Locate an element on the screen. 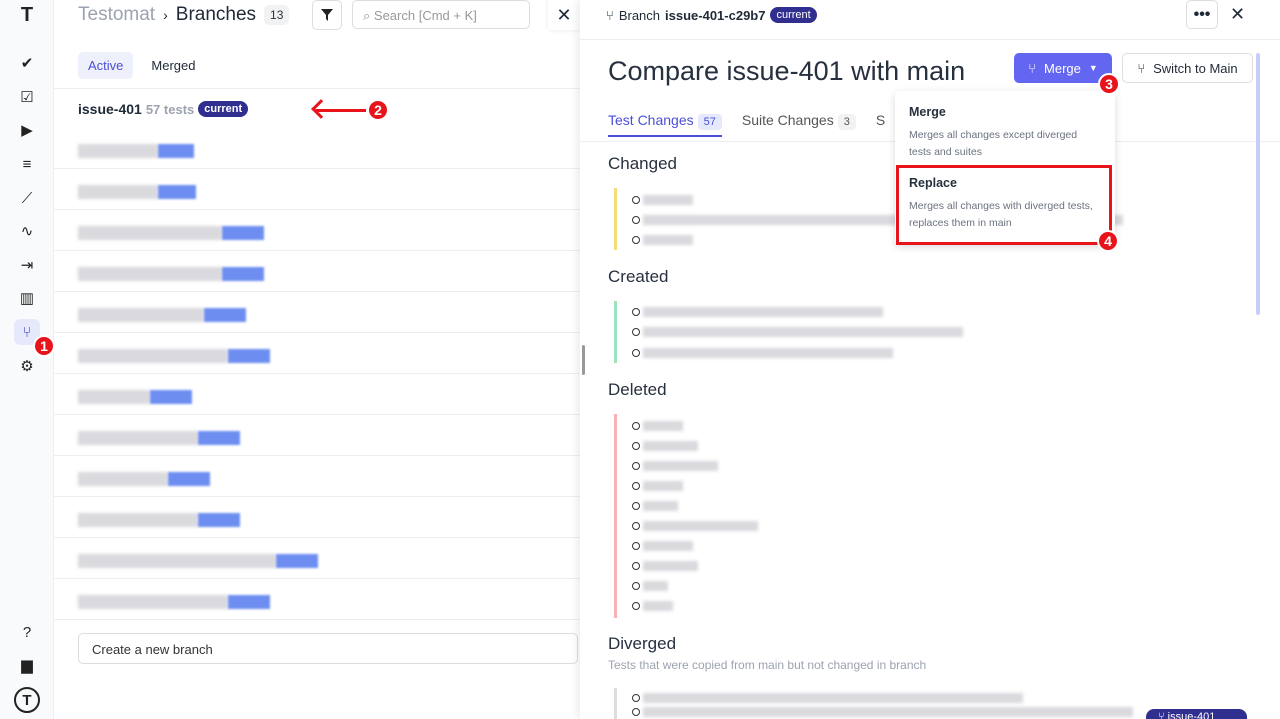  resize-handle is located at coordinates (583, 360).